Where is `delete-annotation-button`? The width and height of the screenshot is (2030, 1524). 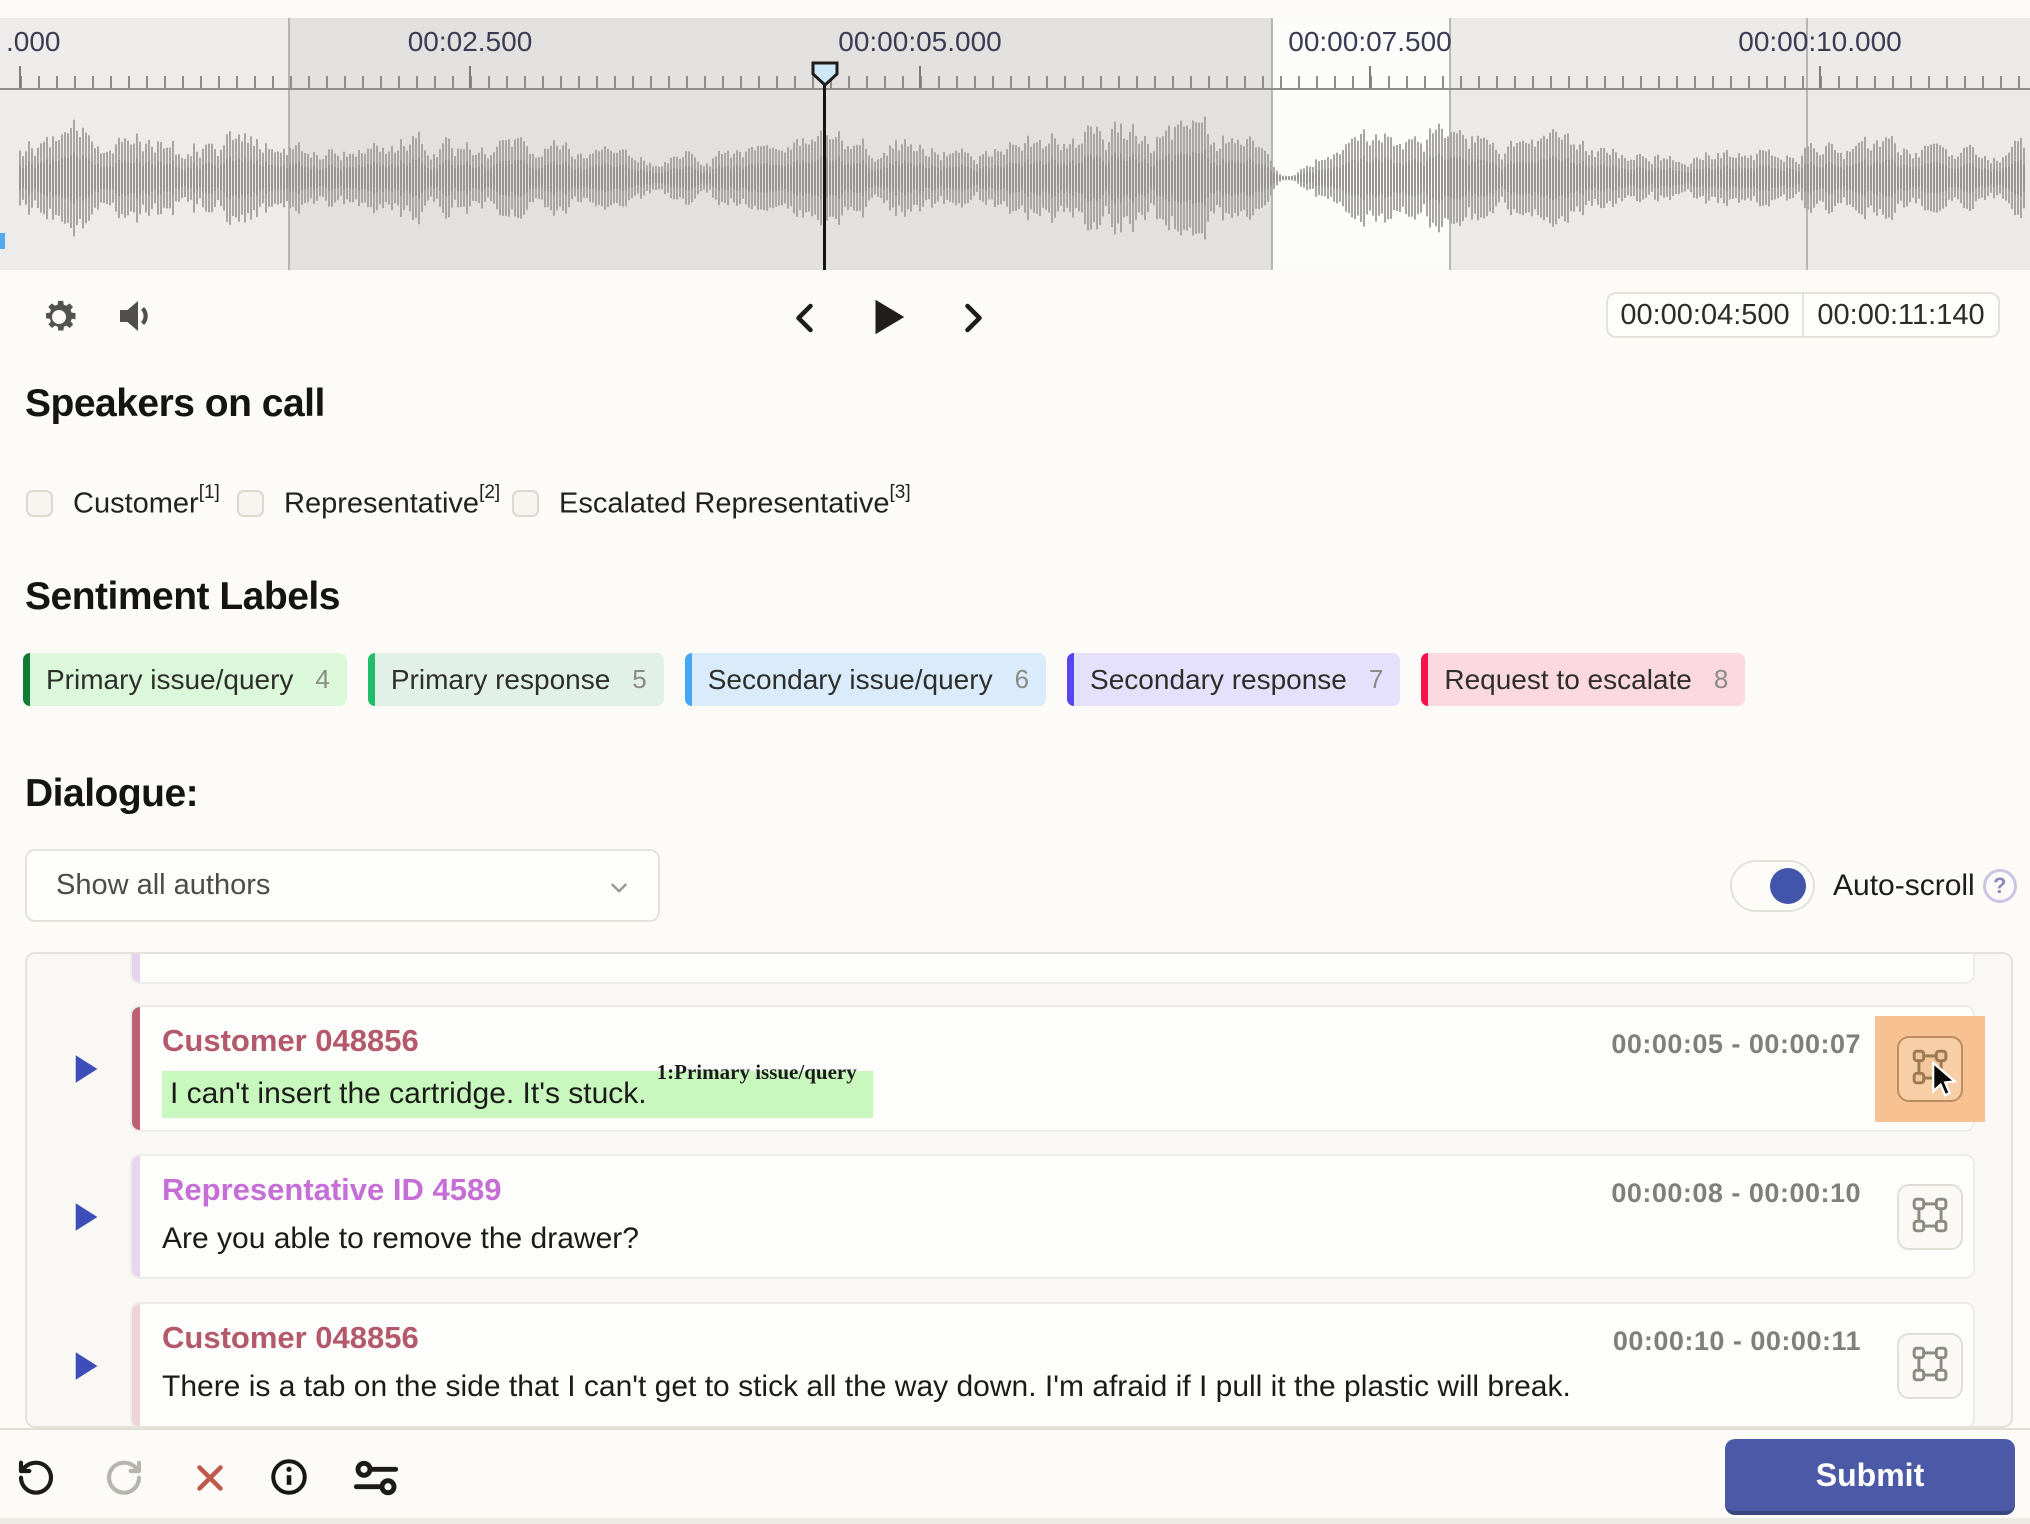 delete-annotation-button is located at coordinates (210, 1478).